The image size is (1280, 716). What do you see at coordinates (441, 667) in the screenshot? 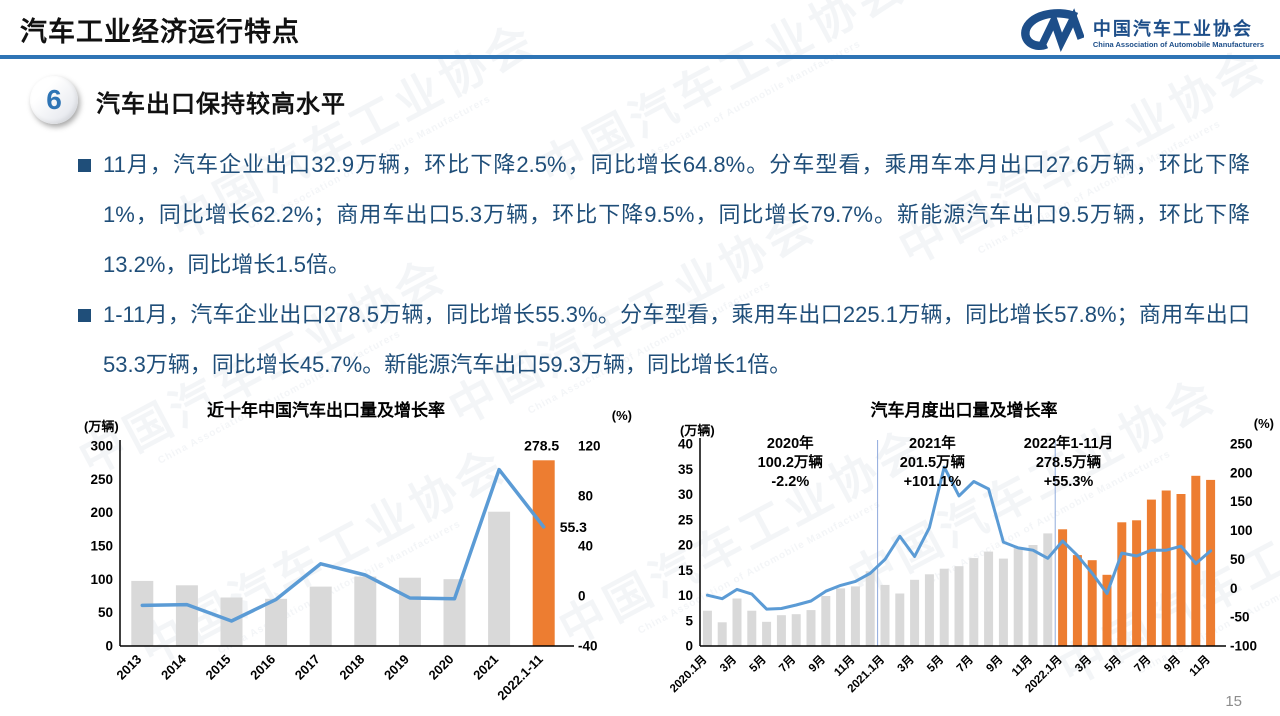
I see `svg-text: 2020` at bounding box center [441, 667].